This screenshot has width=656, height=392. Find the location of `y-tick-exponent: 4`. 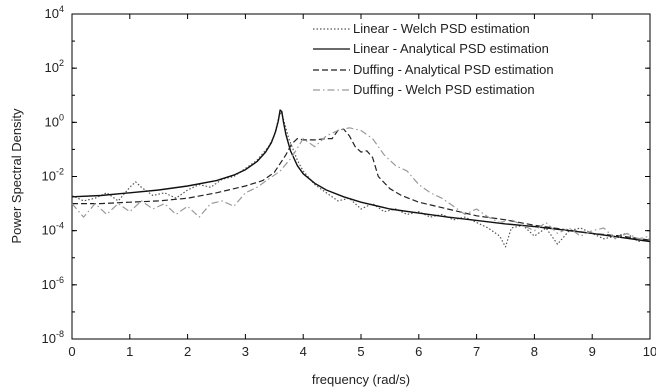

y-tick-exponent: 4 is located at coordinates (61, 9).